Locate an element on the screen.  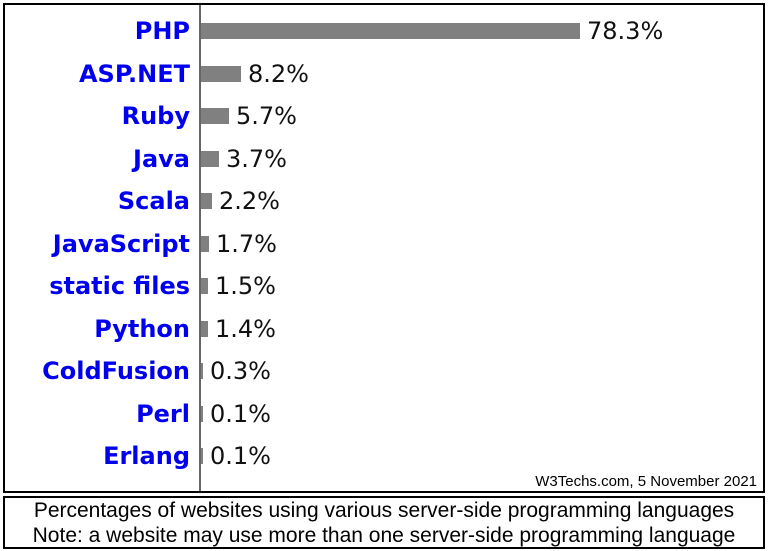
chart-row: Scala 2.2% is located at coordinates (384, 201).